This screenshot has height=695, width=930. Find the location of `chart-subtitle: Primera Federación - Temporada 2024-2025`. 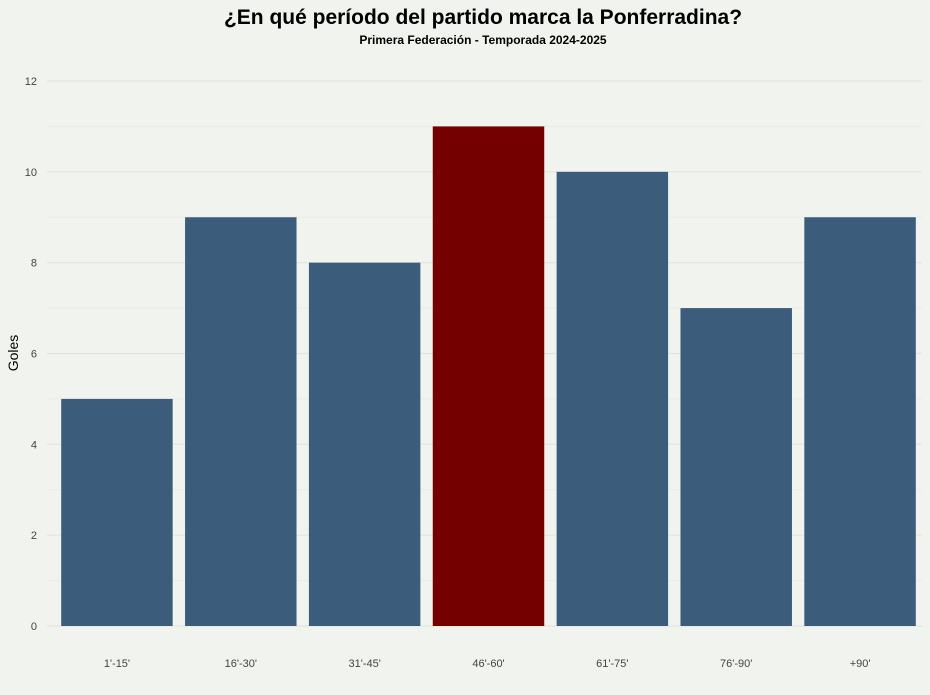

chart-subtitle: Primera Federación - Temporada 2024-2025 is located at coordinates (483, 40).